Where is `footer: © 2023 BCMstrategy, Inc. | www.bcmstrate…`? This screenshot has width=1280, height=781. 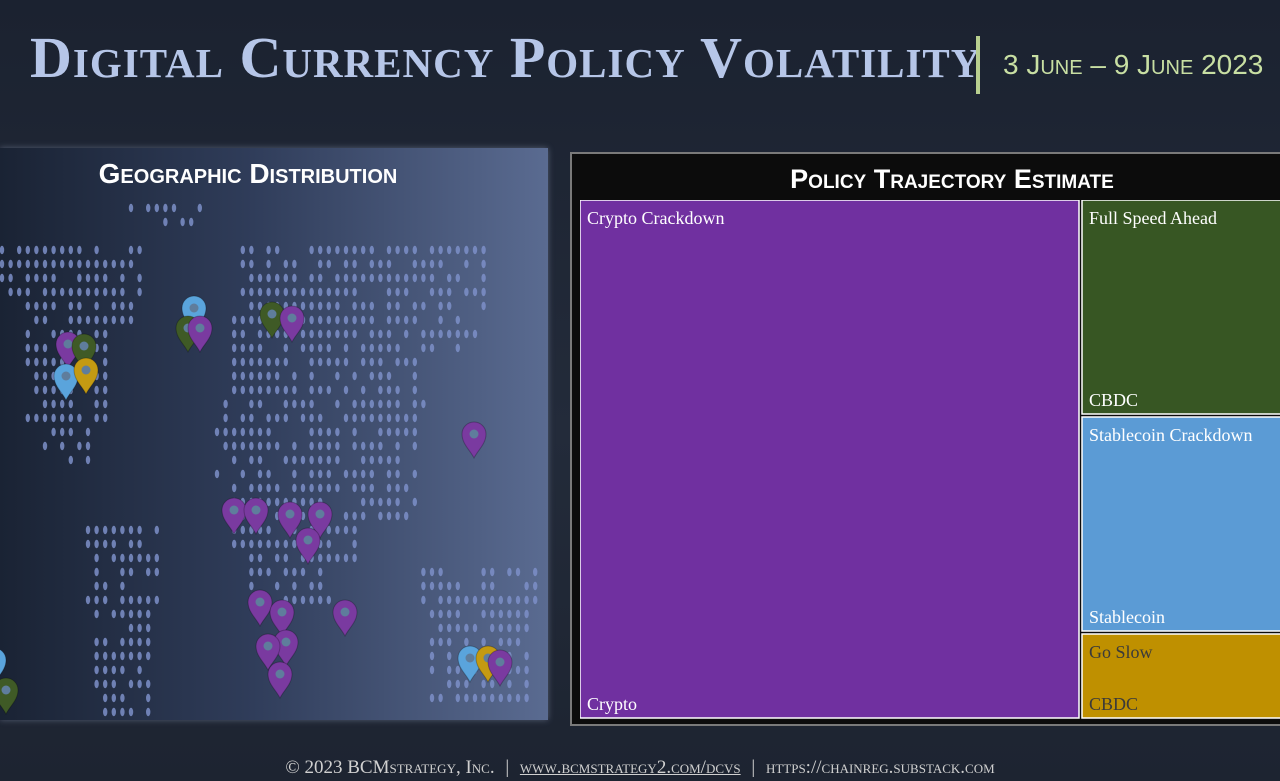
footer: © 2023 BCMstrategy, Inc. | www.bcmstrate… is located at coordinates (640, 768).